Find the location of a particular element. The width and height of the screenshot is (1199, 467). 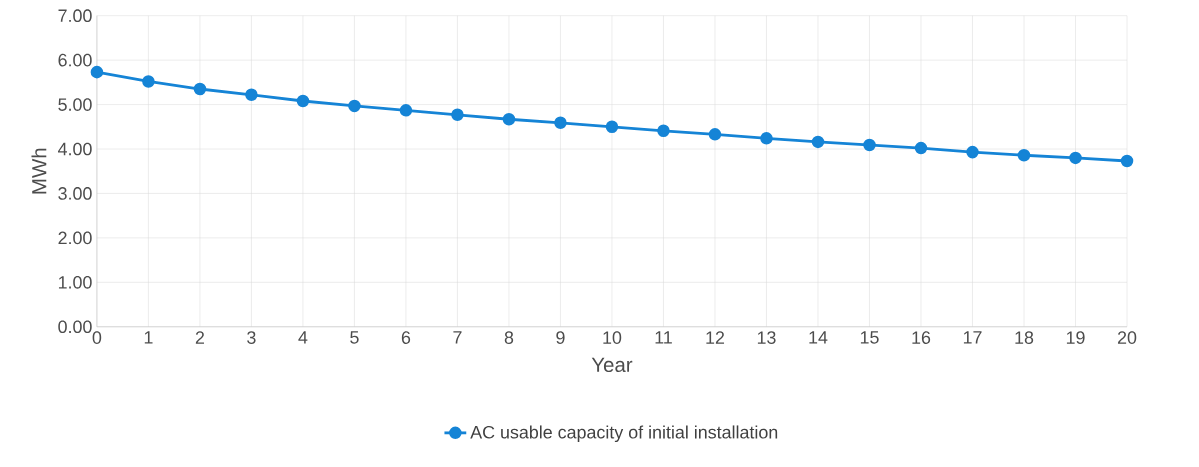

y-tick-label: 5.00 is located at coordinates (75, 104).